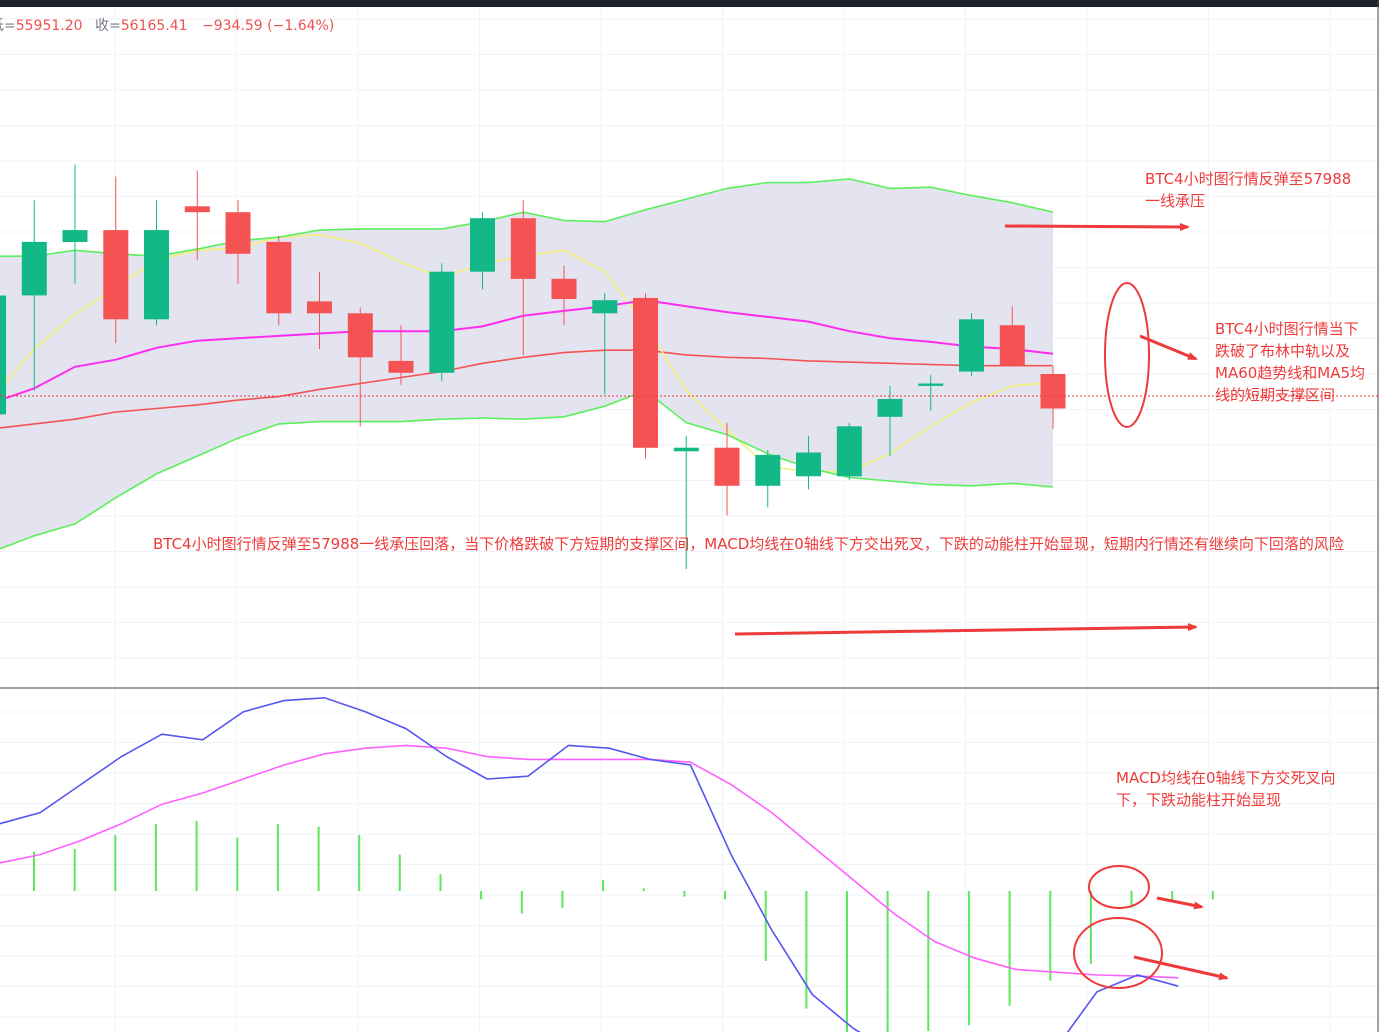  Describe the element at coordinates (1118, 953) in the screenshot. I see `cross-circle` at that location.